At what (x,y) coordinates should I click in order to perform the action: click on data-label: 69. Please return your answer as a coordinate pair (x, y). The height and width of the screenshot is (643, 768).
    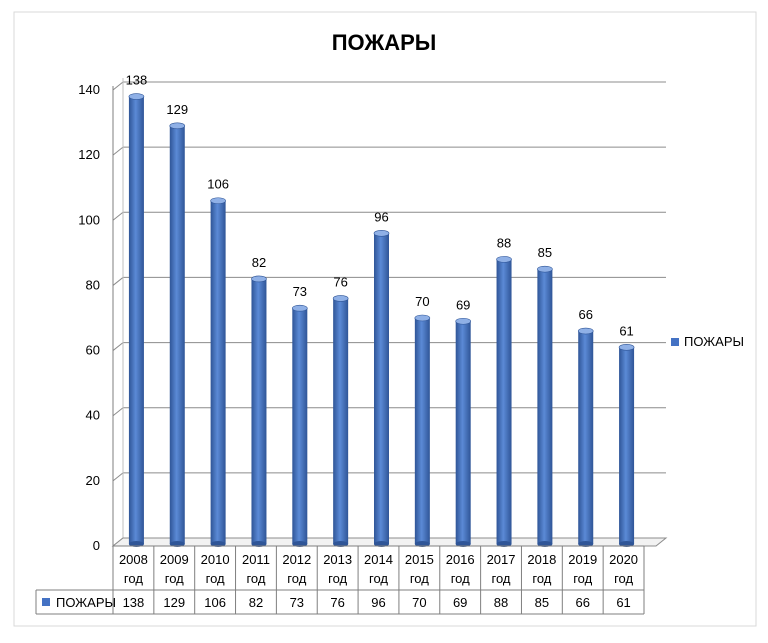
    Looking at the image, I should click on (463, 304).